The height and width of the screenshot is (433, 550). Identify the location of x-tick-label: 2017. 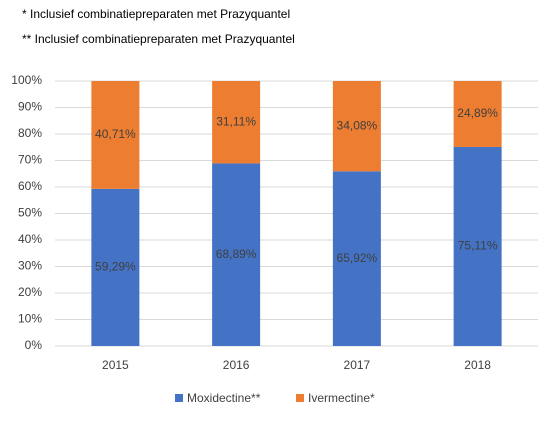
(357, 365).